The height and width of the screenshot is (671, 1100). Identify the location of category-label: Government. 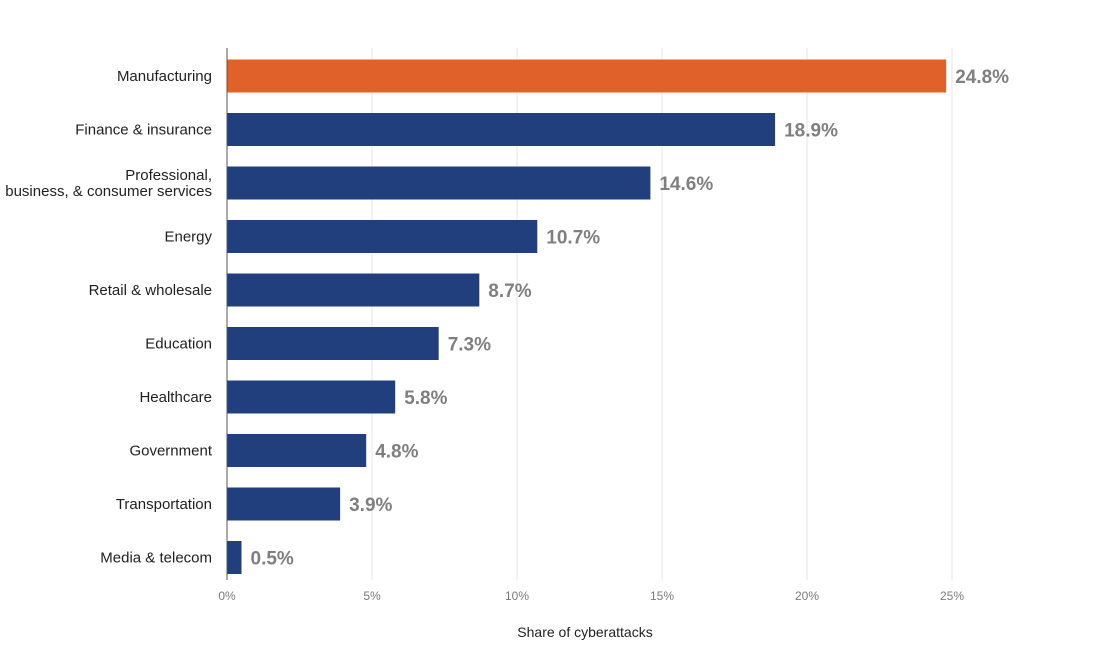
(170, 451).